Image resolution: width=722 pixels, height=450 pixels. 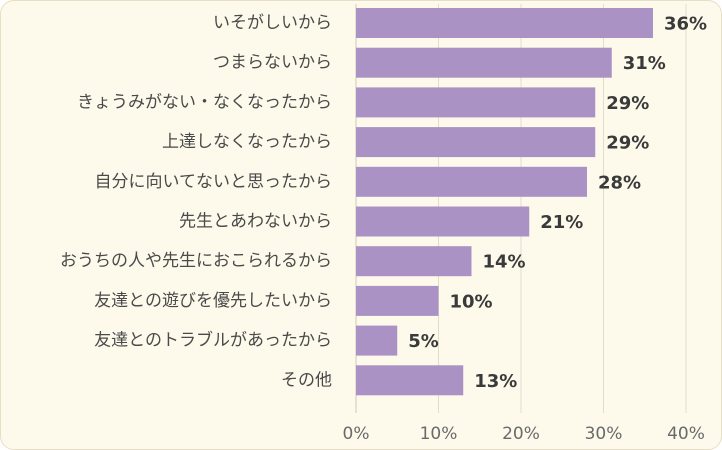 What do you see at coordinates (213, 301) in the screenshot?
I see `category-label: 友達との遊びを優先したいから` at bounding box center [213, 301].